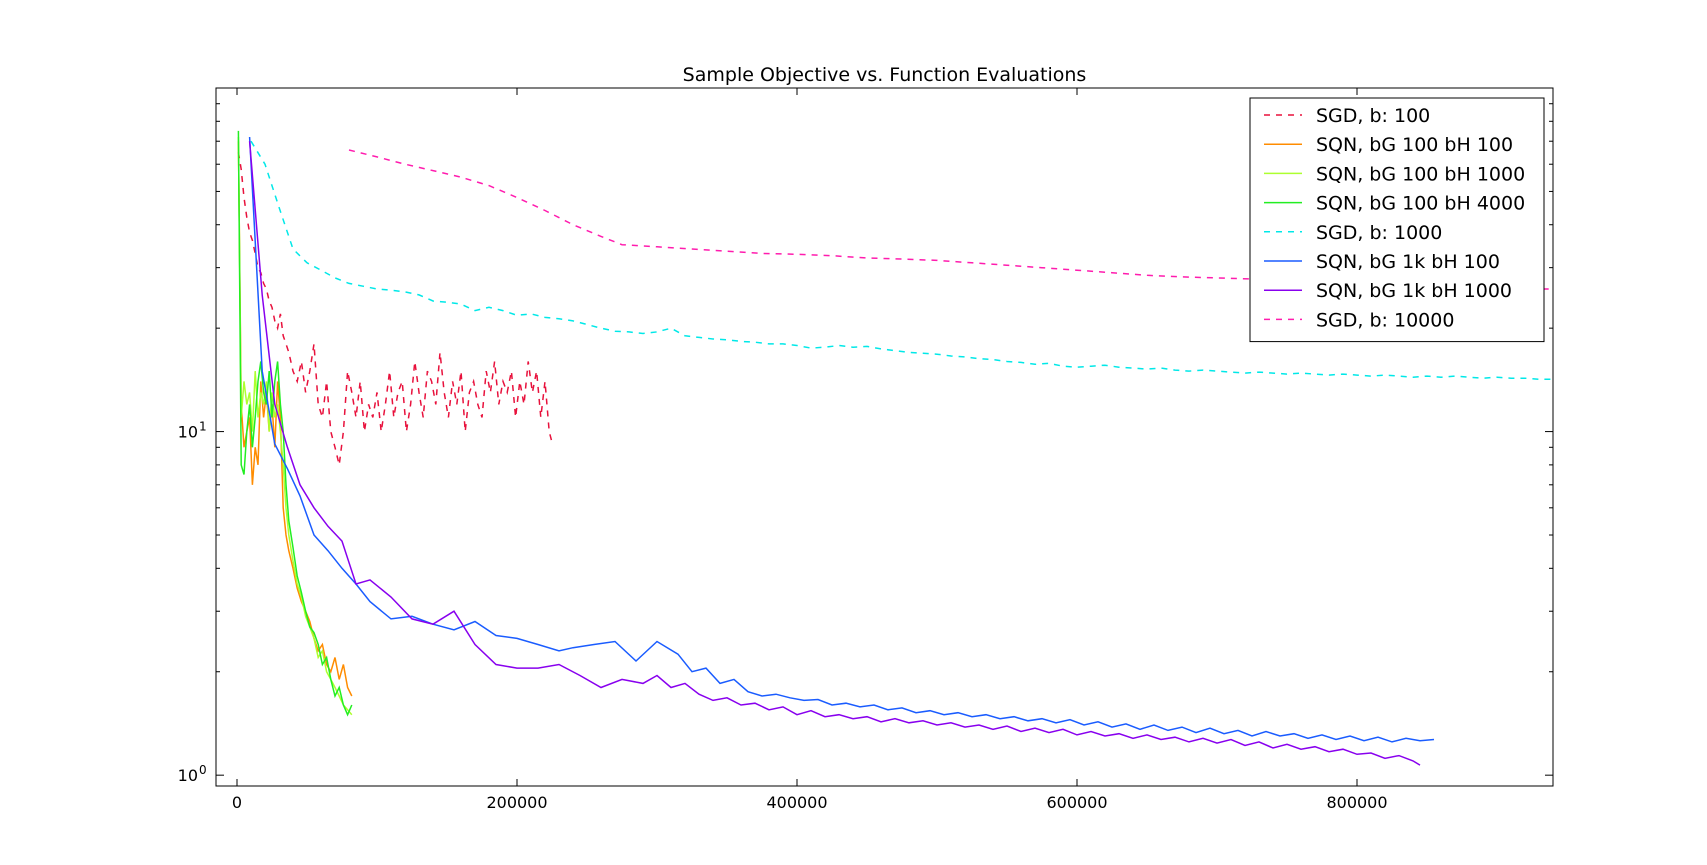  Describe the element at coordinates (1408, 262) in the screenshot. I see `legend-label: SQN, bG 1k bH 100` at that location.